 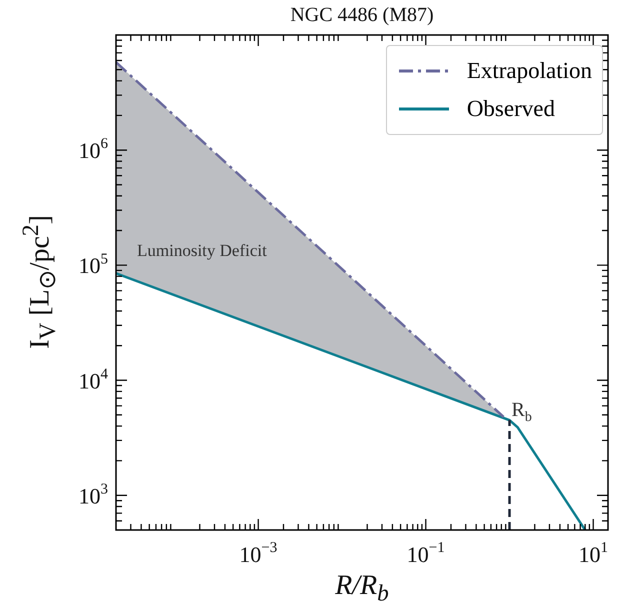 What do you see at coordinates (362, 15) in the screenshot?
I see `chart-title: NGC 4486 (M87)` at bounding box center [362, 15].